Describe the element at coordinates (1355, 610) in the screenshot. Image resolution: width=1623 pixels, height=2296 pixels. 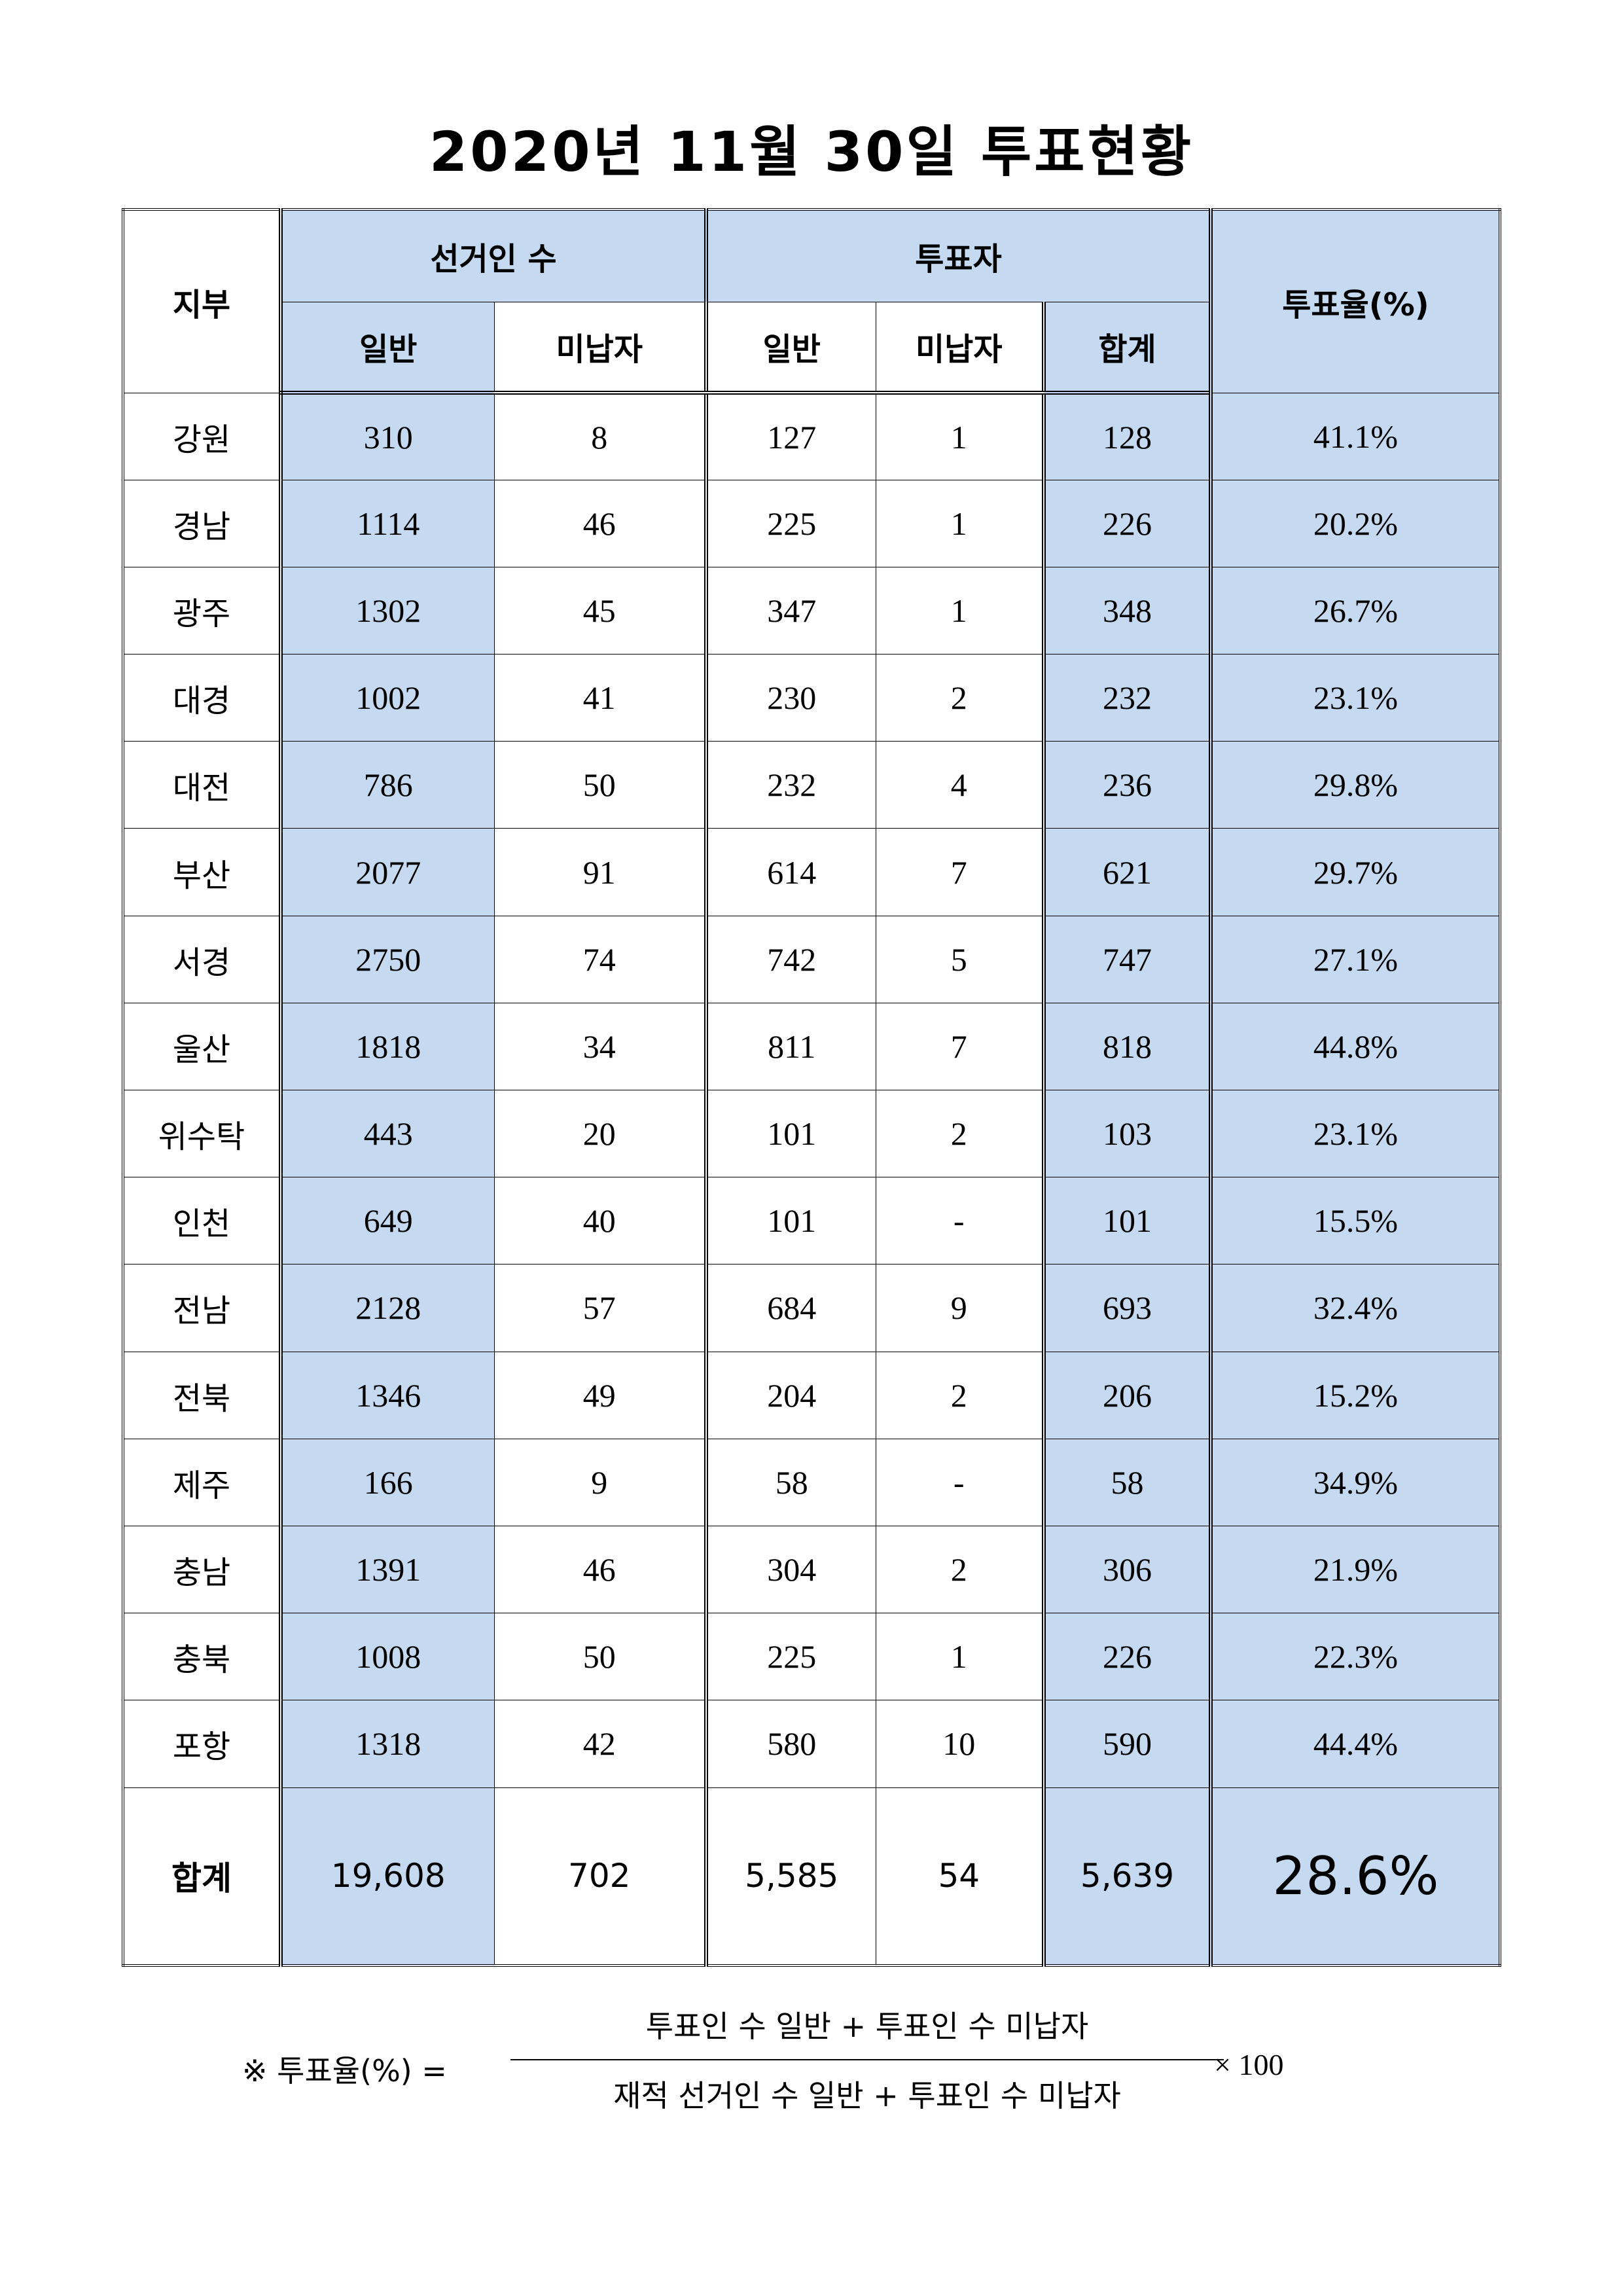
I see `cell-turnout-rate: 26.7%` at that location.